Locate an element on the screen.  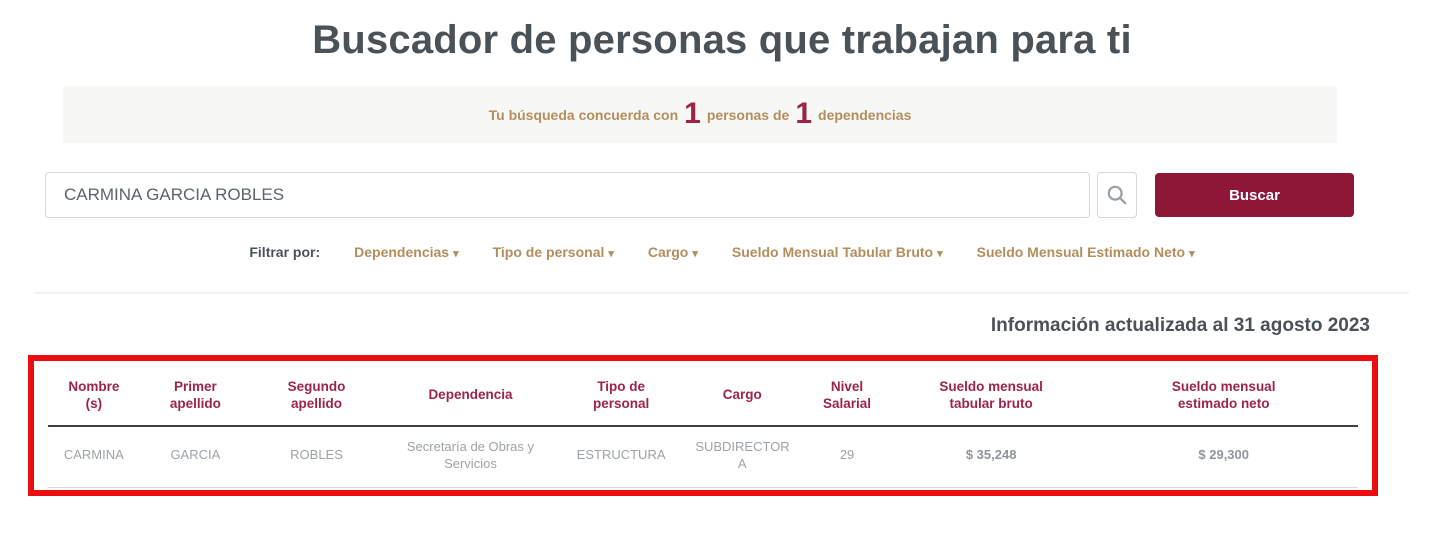
search-icon-button is located at coordinates (1117, 195).